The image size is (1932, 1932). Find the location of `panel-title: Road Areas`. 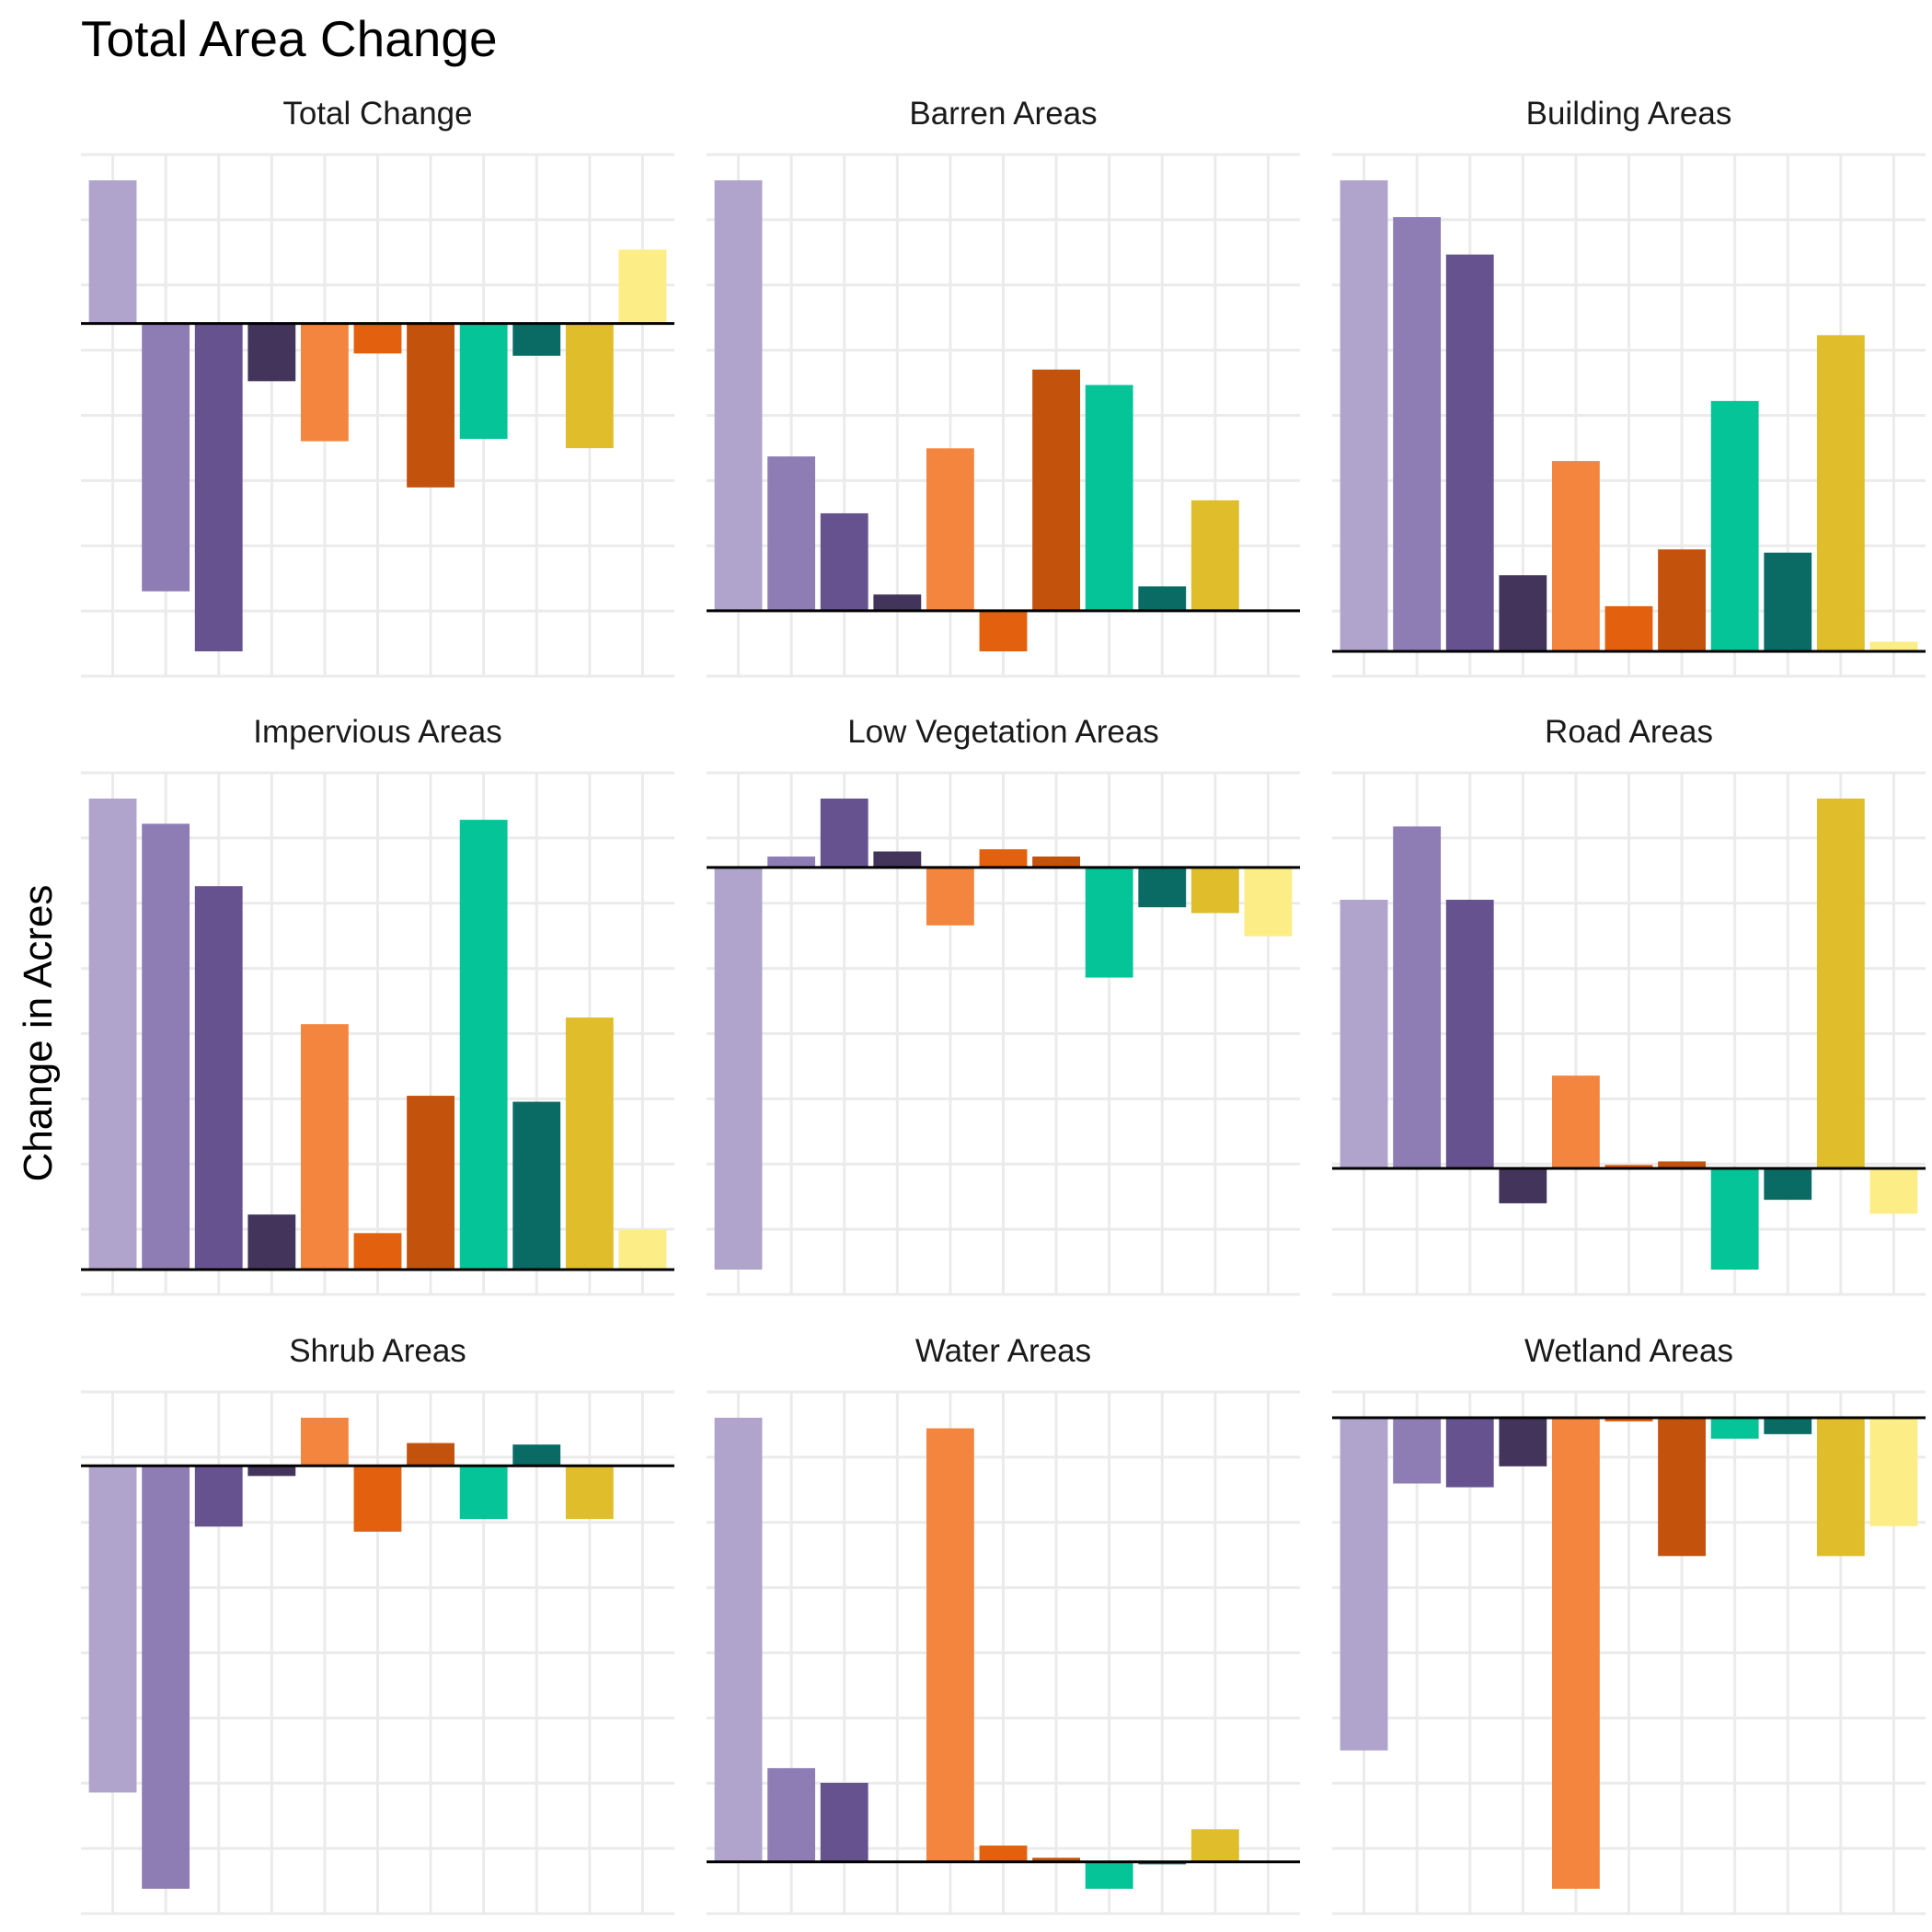

panel-title: Road Areas is located at coordinates (1629, 732).